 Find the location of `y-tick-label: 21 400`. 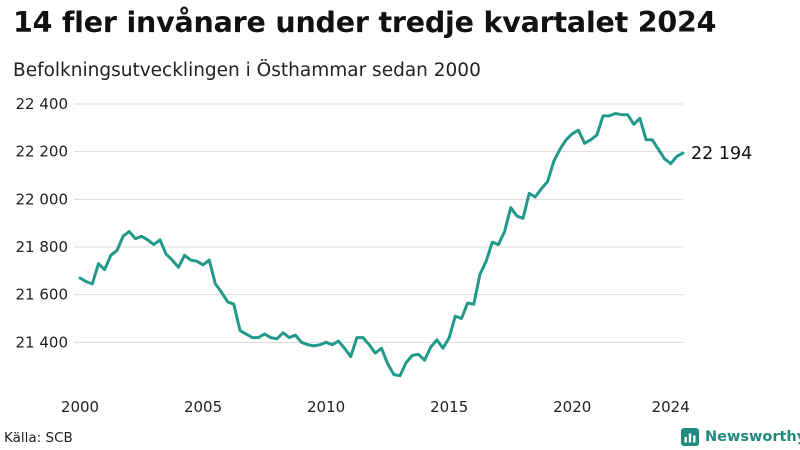

y-tick-label: 21 400 is located at coordinates (42, 342).